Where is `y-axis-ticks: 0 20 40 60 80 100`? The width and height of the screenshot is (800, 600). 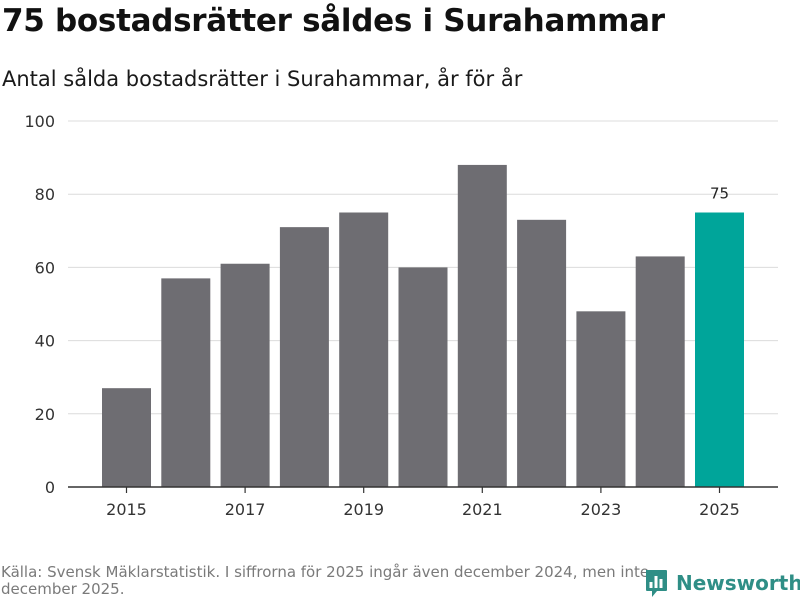 y-axis-ticks: 0 20 40 60 80 100 is located at coordinates (39, 304).